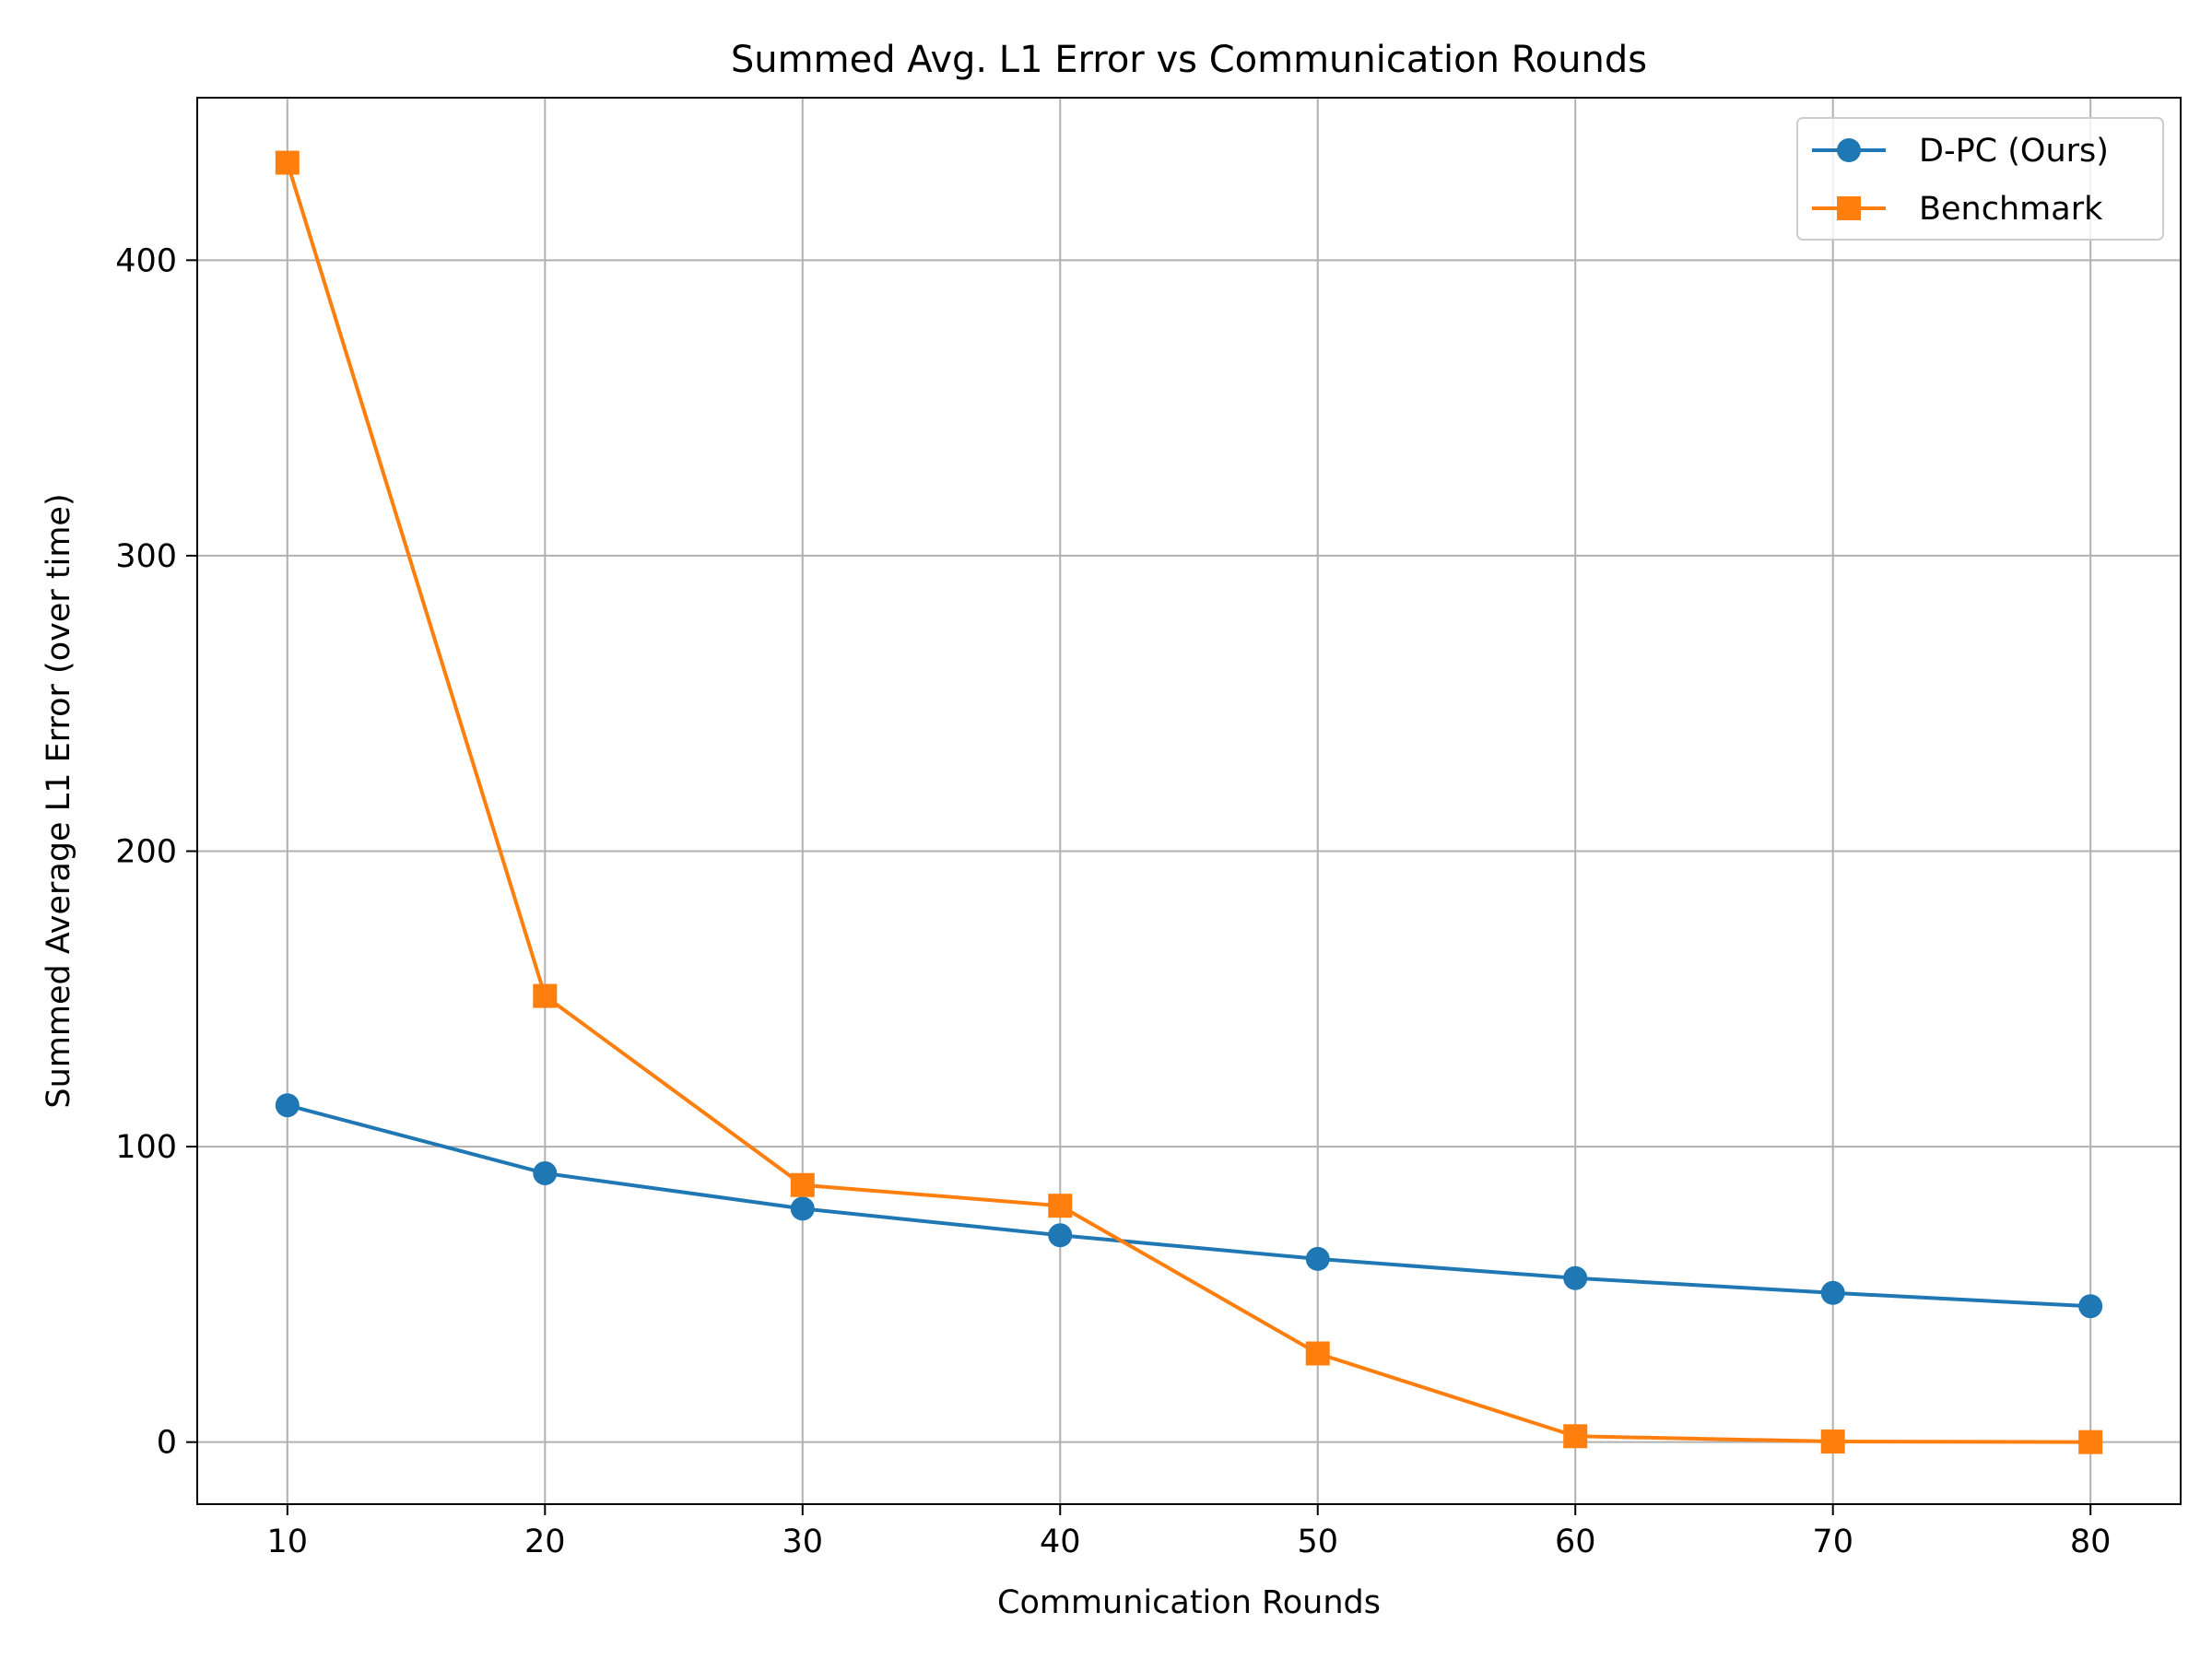  What do you see at coordinates (2091, 1542) in the screenshot?
I see `x-tick-label: 80` at bounding box center [2091, 1542].